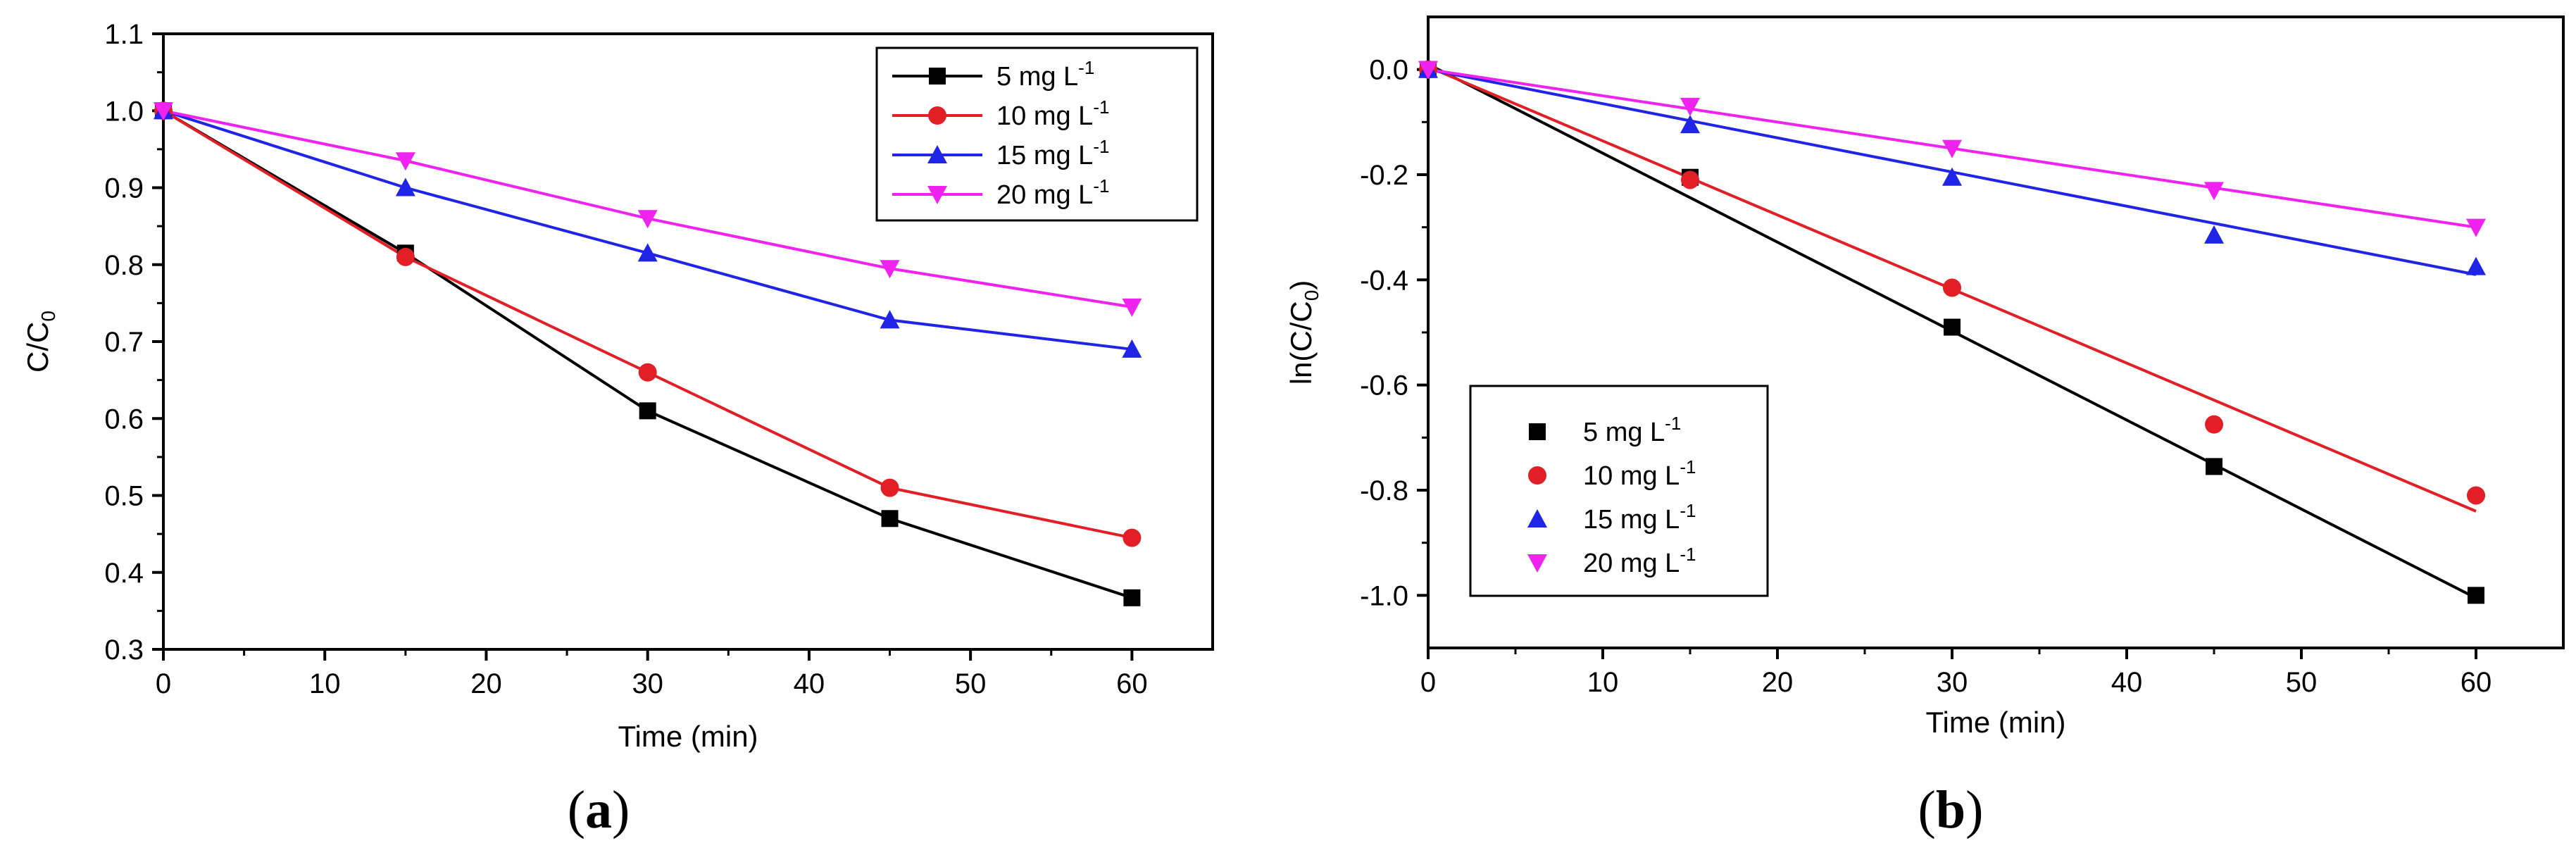 This screenshot has height=855, width=2576. I want to click on panel-b-y-axis-label-end: ), so click(1301, 285).